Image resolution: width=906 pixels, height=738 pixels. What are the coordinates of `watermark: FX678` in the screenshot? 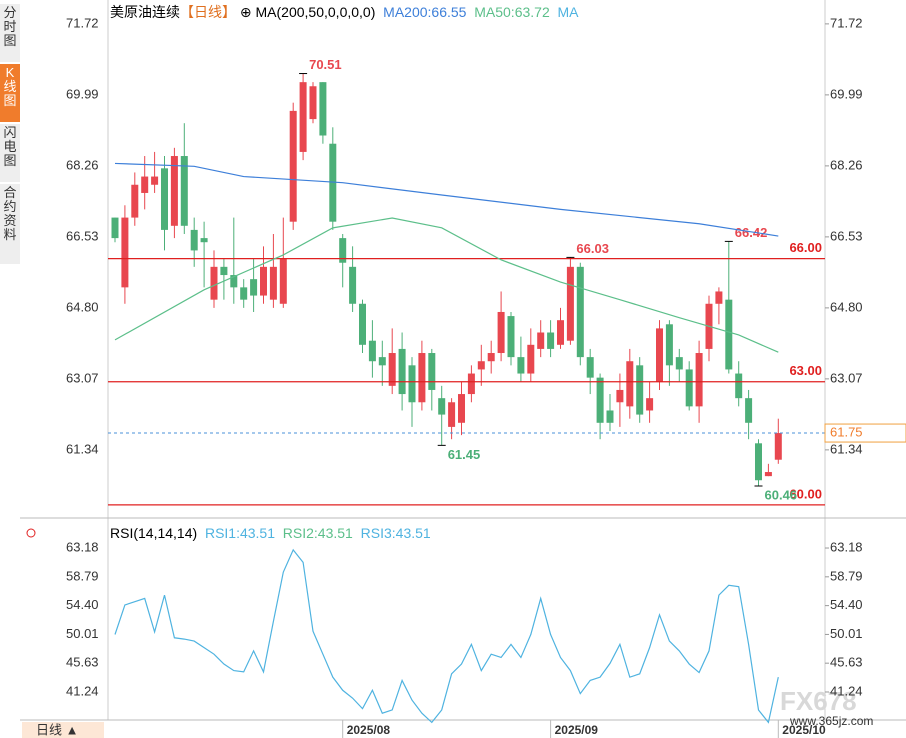 It's located at (818, 701).